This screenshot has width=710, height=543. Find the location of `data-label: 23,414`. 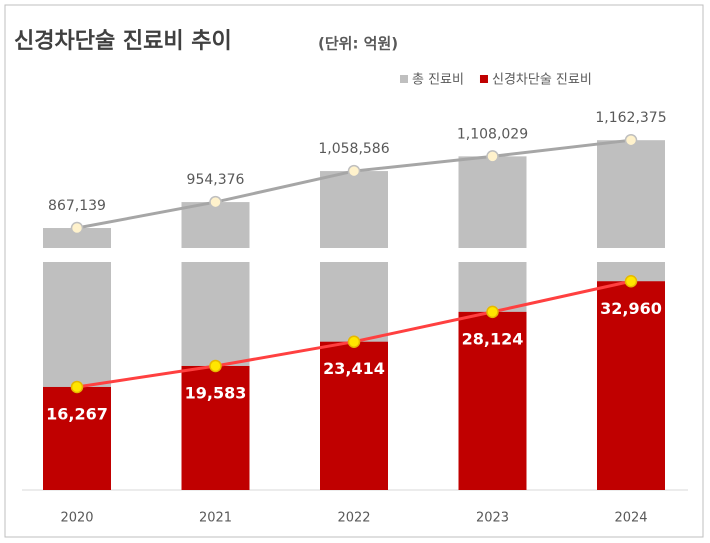

data-label: 23,414 is located at coordinates (354, 368).